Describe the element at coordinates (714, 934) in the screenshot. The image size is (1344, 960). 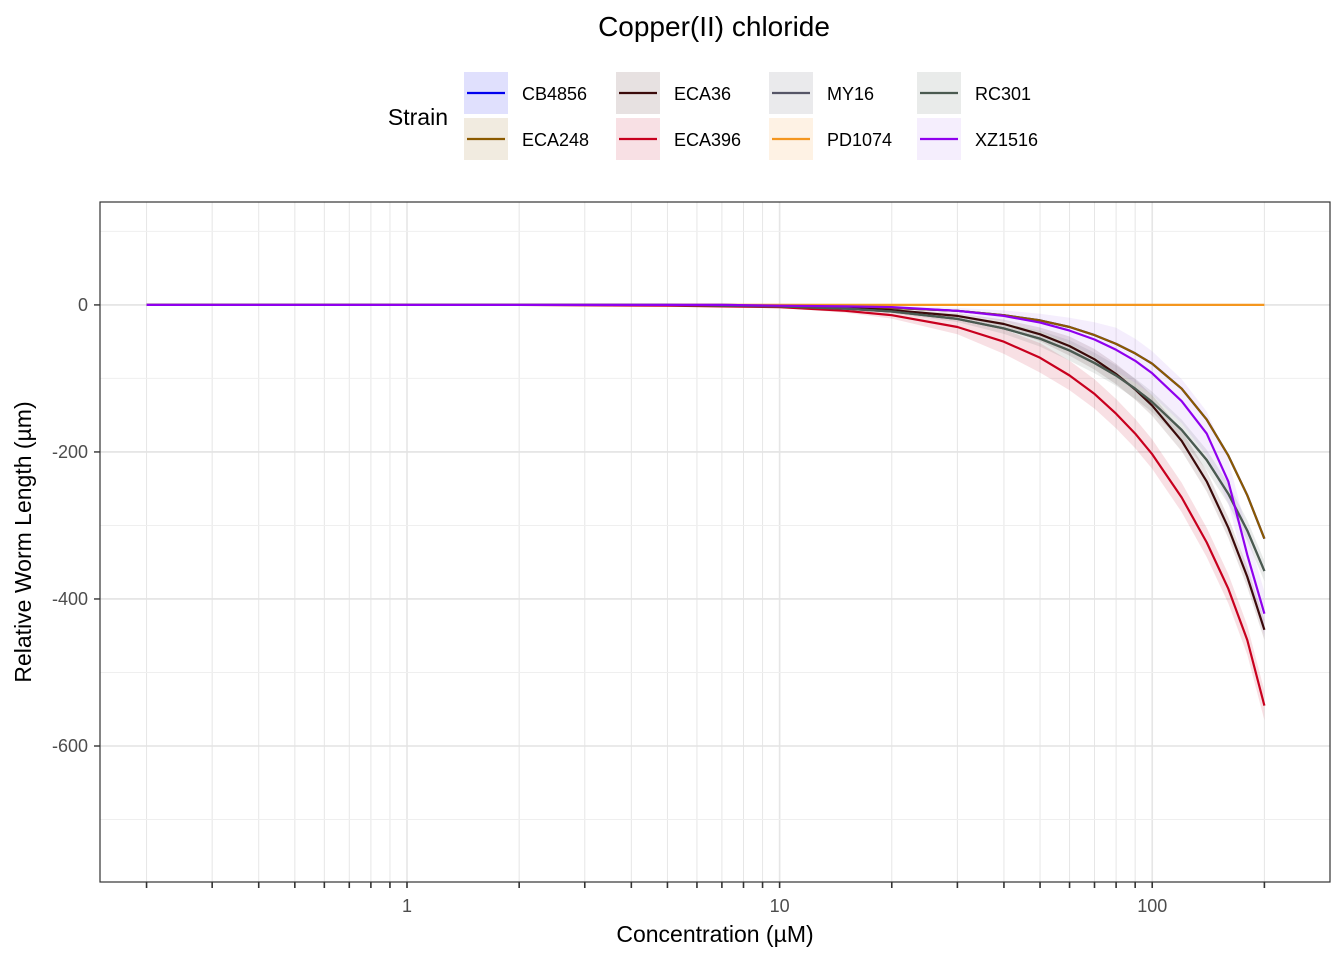
I see `x-axis-title: Concentration (µM)` at that location.